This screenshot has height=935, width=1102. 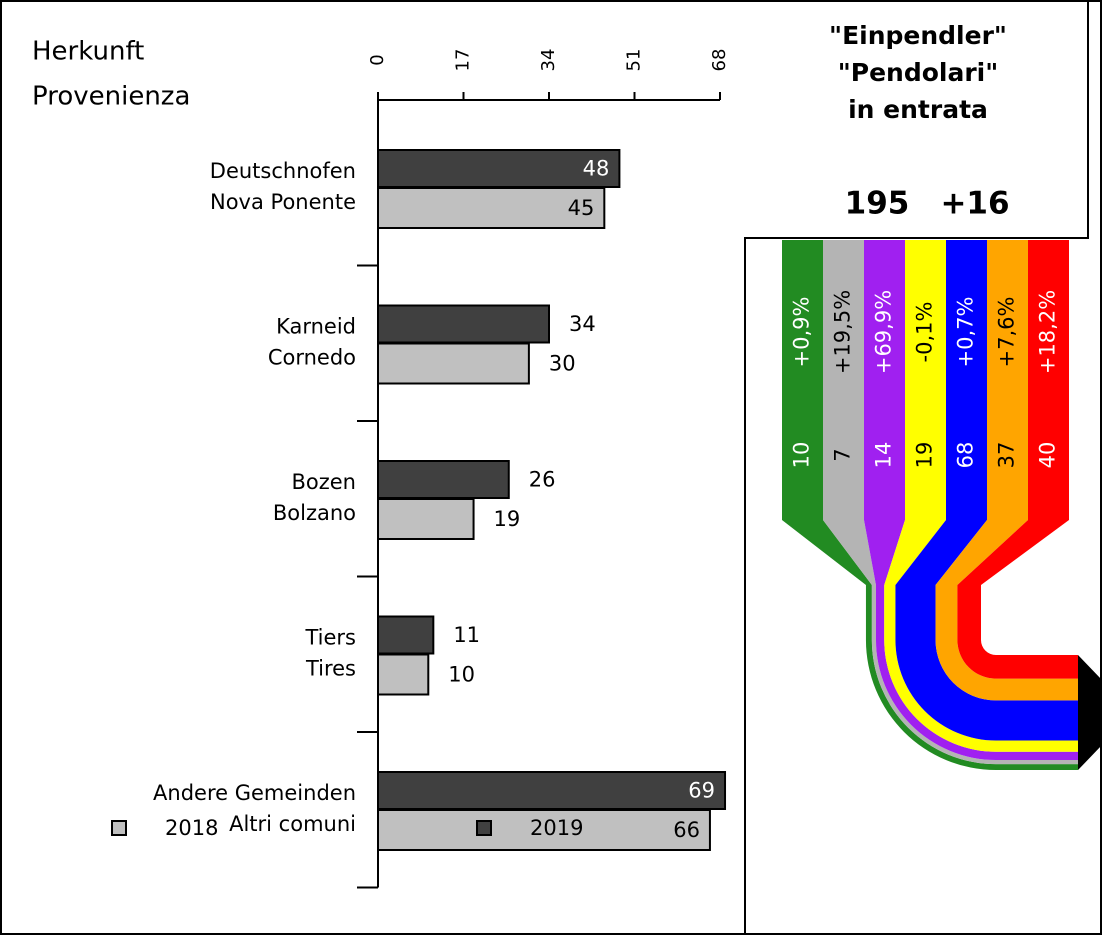 What do you see at coordinates (542, 480) in the screenshot?
I see `value-label: 26` at bounding box center [542, 480].